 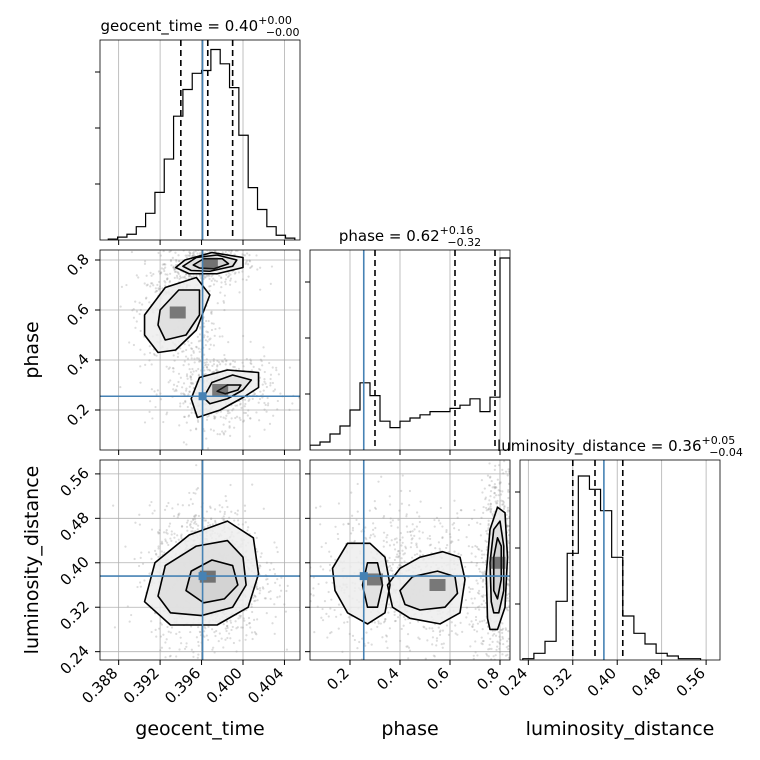 What do you see at coordinates (464, 242) in the screenshot?
I see `title-lower-error: −0.32` at bounding box center [464, 242].